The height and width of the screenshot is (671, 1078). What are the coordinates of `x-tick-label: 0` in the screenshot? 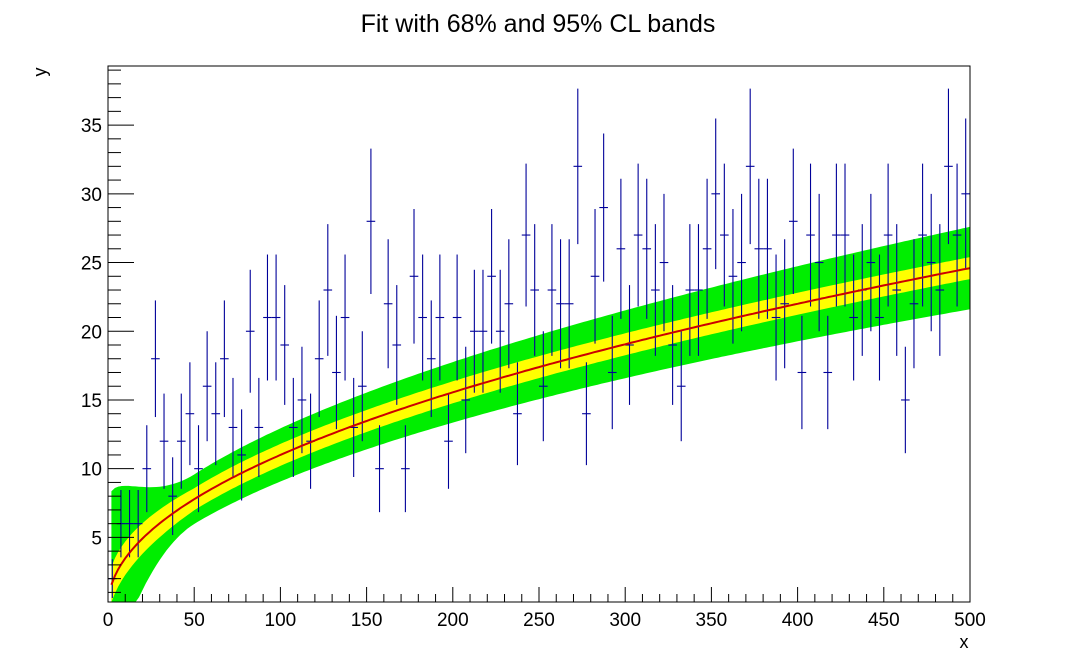 It's located at (108, 620).